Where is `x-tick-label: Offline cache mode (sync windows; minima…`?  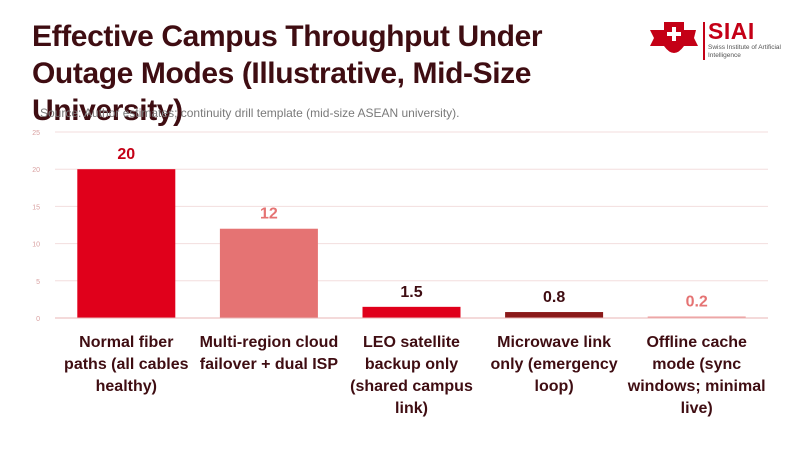
x-tick-label: Offline cache mode (sync windows; minima… is located at coordinates (696, 375).